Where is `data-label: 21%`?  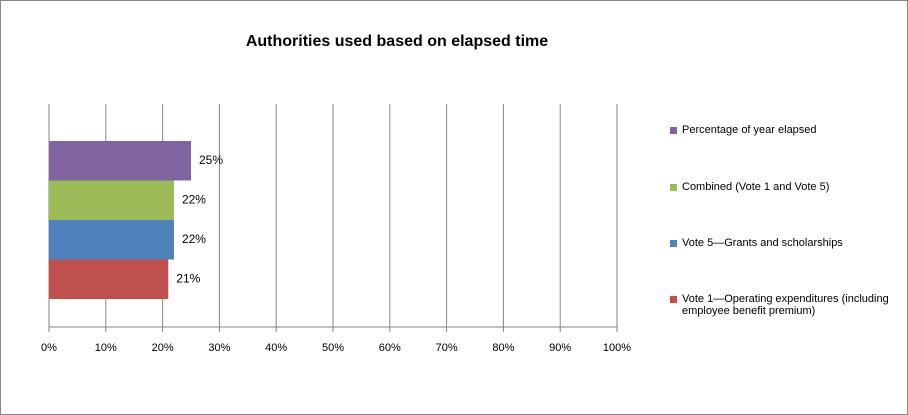
data-label: 21% is located at coordinates (188, 278).